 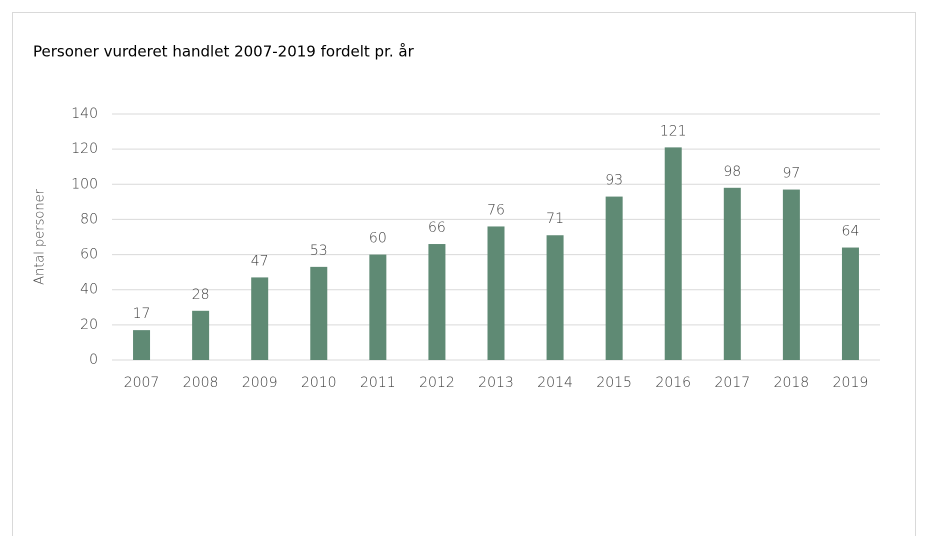 What do you see at coordinates (260, 261) in the screenshot?
I see `data-label: 47` at bounding box center [260, 261].